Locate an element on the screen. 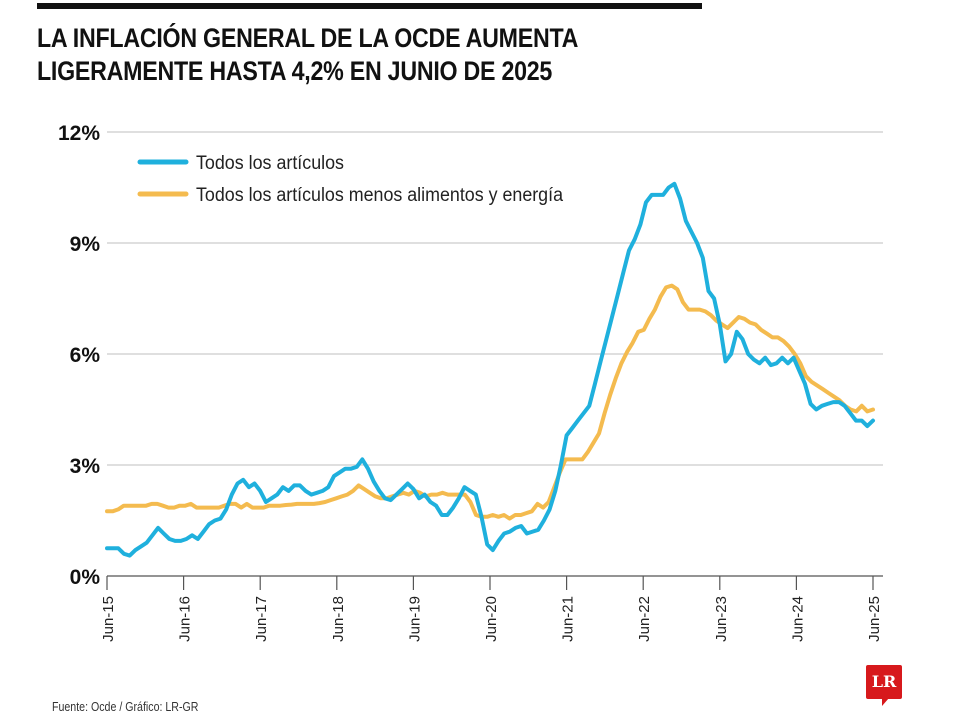  x-tick-label: Jun-15 is located at coordinates (108, 619).